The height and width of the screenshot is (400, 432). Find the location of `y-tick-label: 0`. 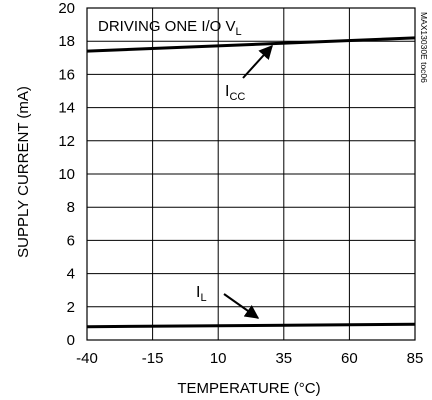

y-tick-label: 0 is located at coordinates (71, 340).